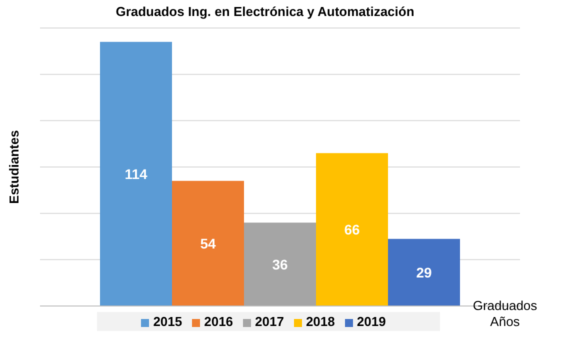 The height and width of the screenshot is (341, 567). I want to click on data-label: 114, so click(136, 174).